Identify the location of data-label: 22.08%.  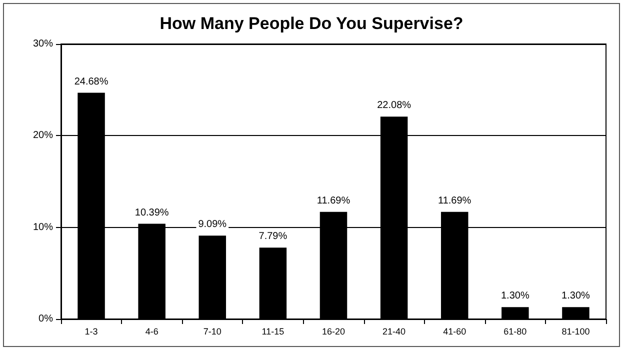
(394, 106).